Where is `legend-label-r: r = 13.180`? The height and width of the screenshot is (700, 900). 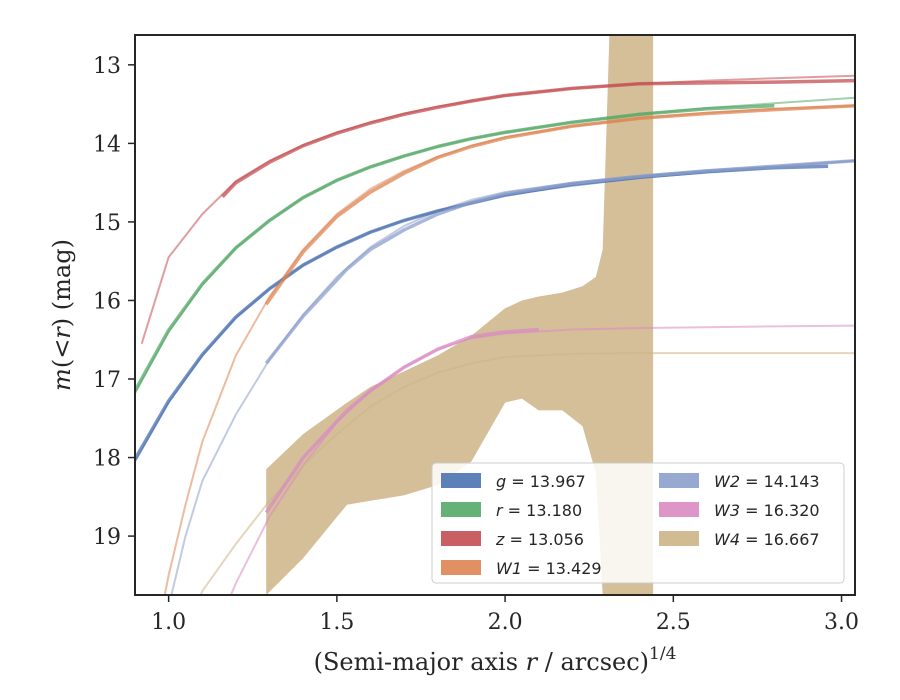
legend-label-r: r = 13.180 is located at coordinates (539, 510).